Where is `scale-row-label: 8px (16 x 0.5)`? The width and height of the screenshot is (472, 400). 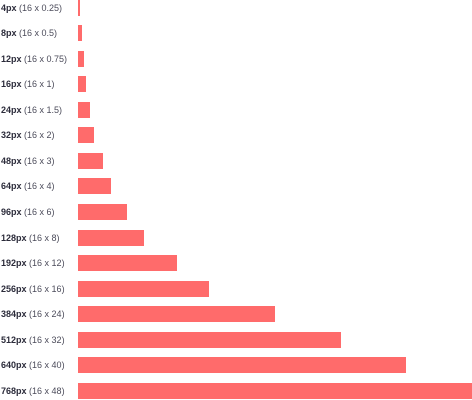
scale-row-label: 8px (16 x 0.5) is located at coordinates (29, 33).